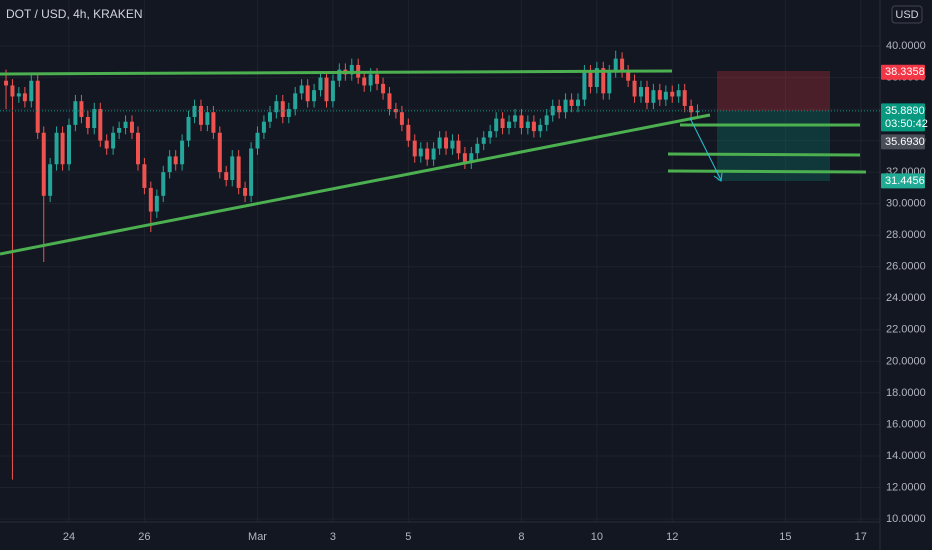 Image resolution: width=932 pixels, height=550 pixels. I want to click on y-tick-label: 26.0000, so click(906, 267).